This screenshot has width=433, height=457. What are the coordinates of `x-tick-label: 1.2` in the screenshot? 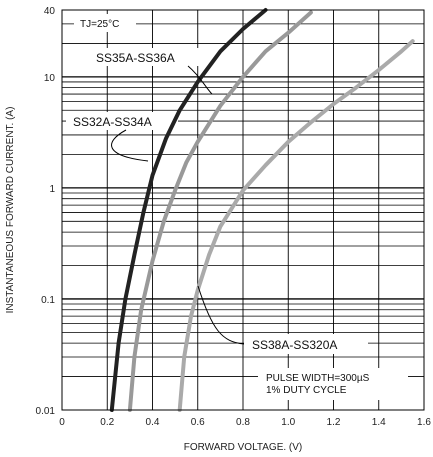 It's located at (334, 422).